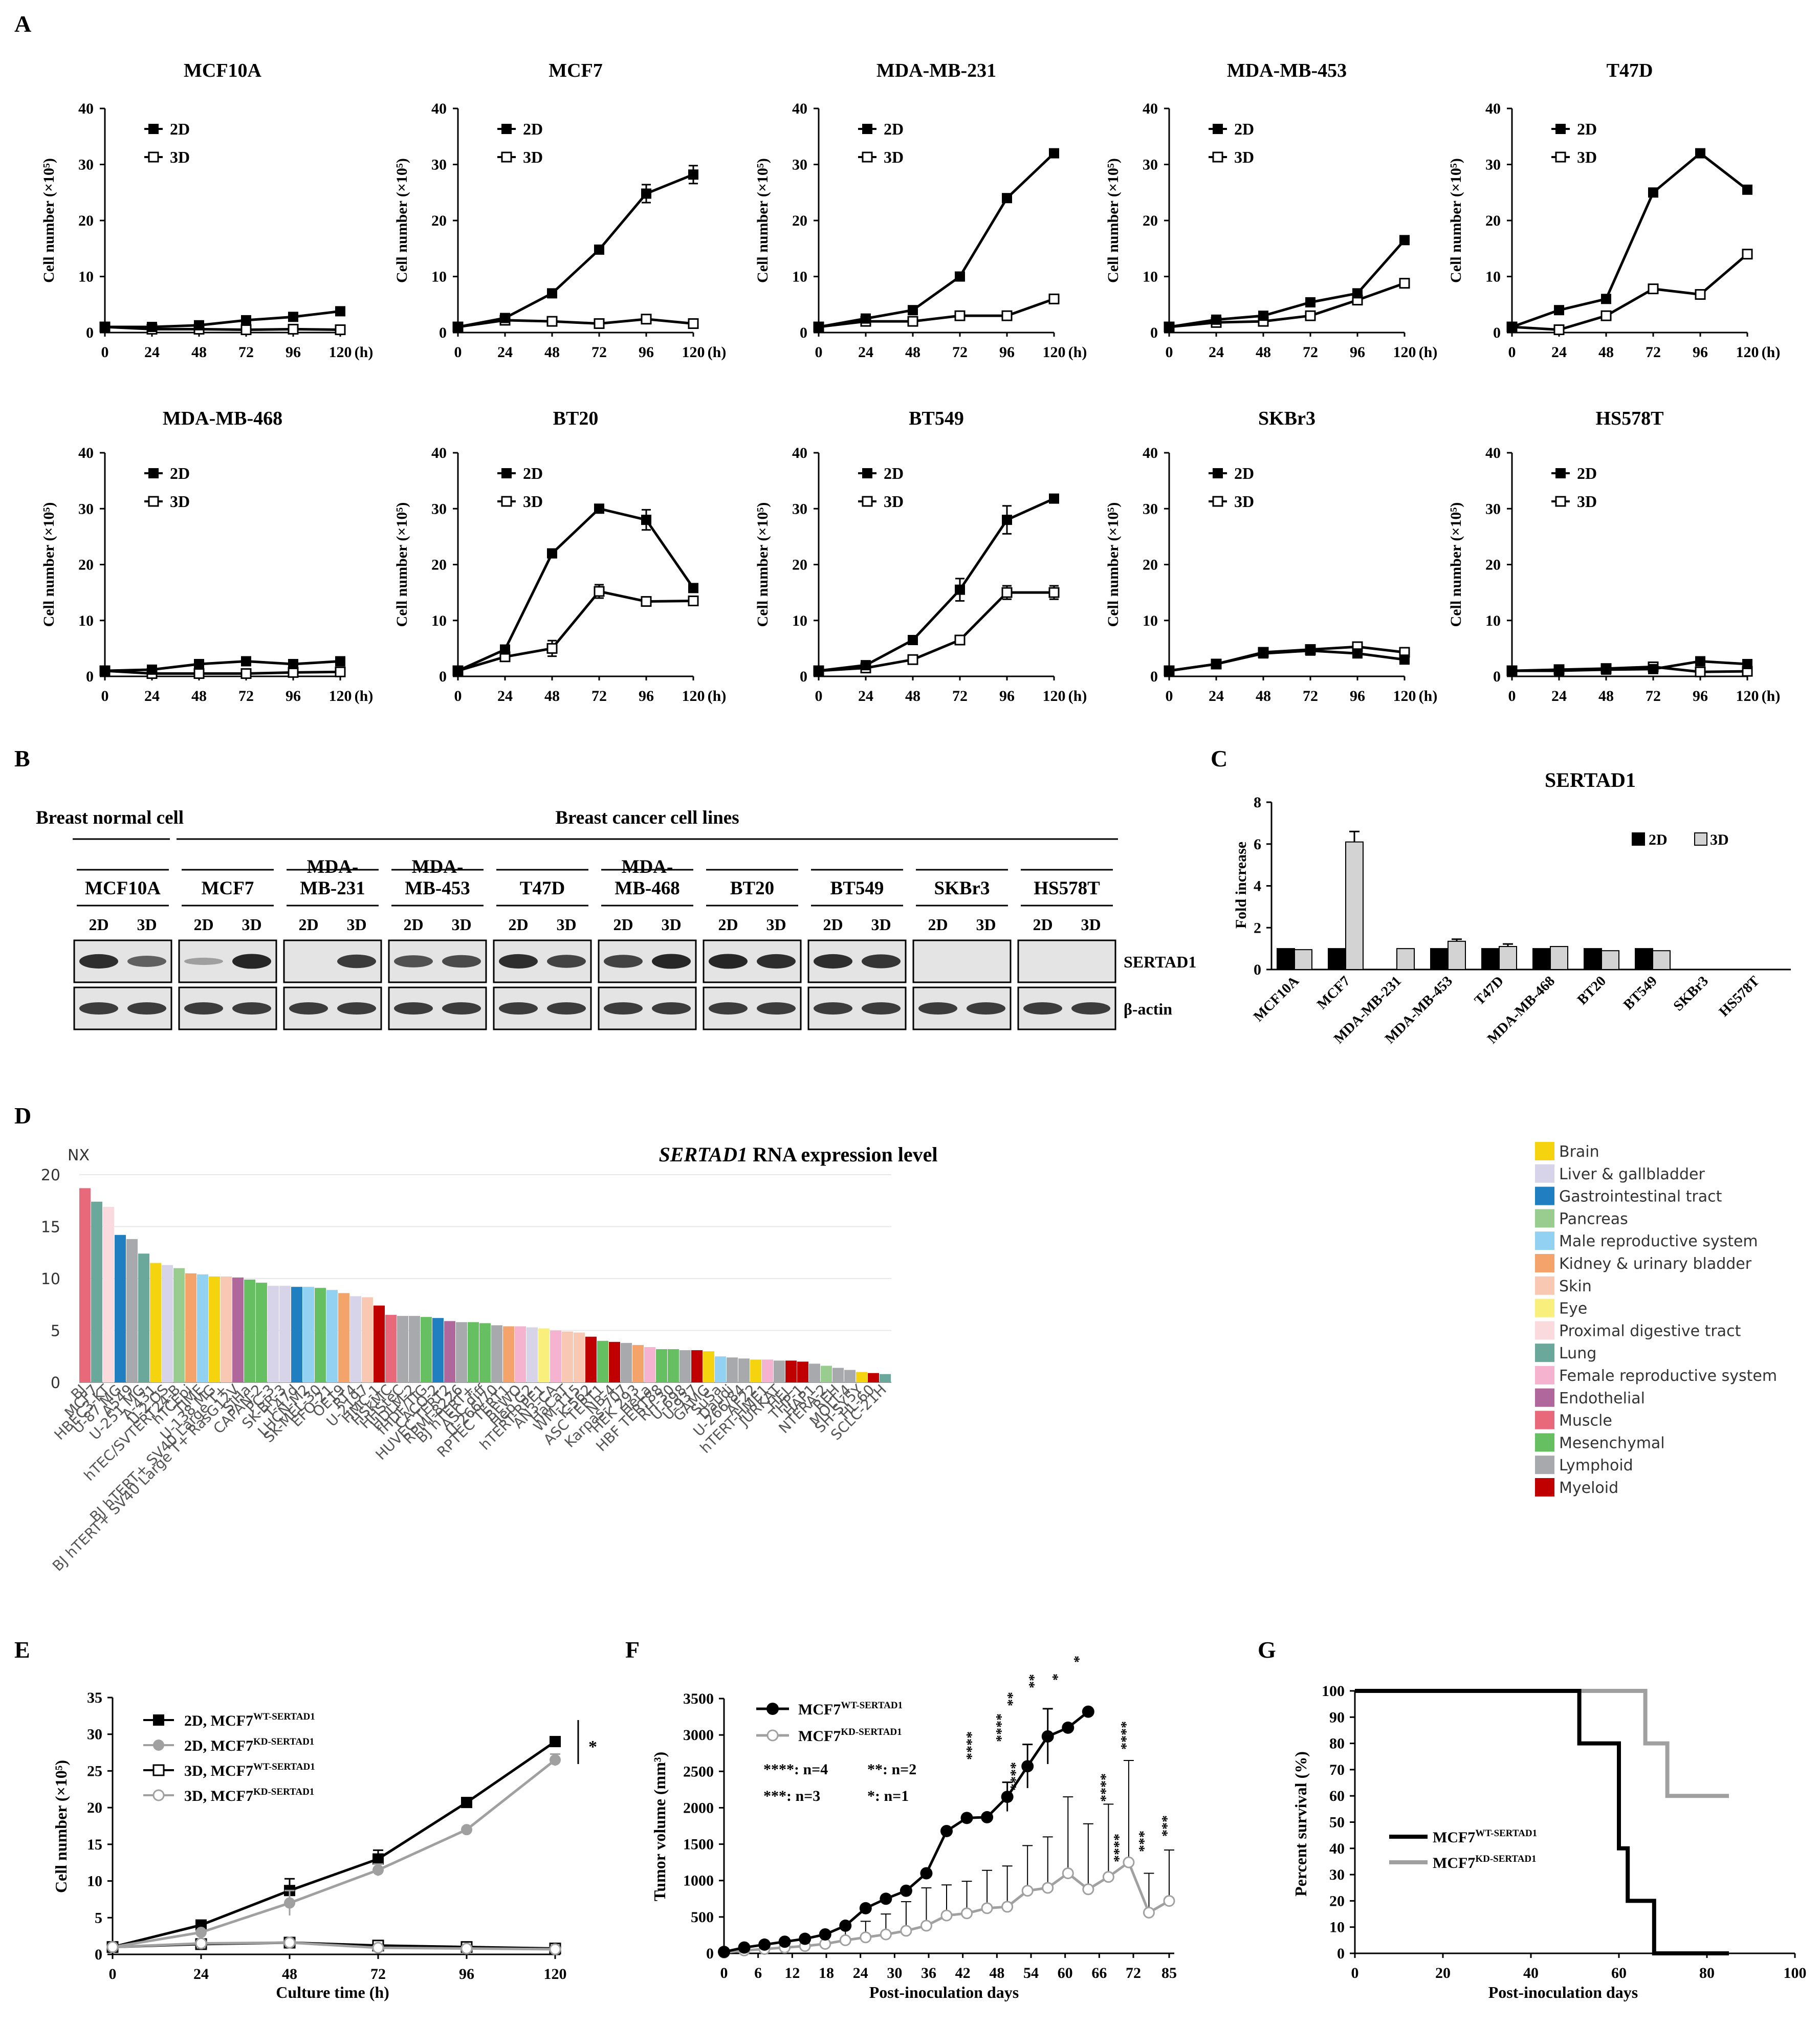  I want to click on category-label: SKBr3, so click(1691, 994).